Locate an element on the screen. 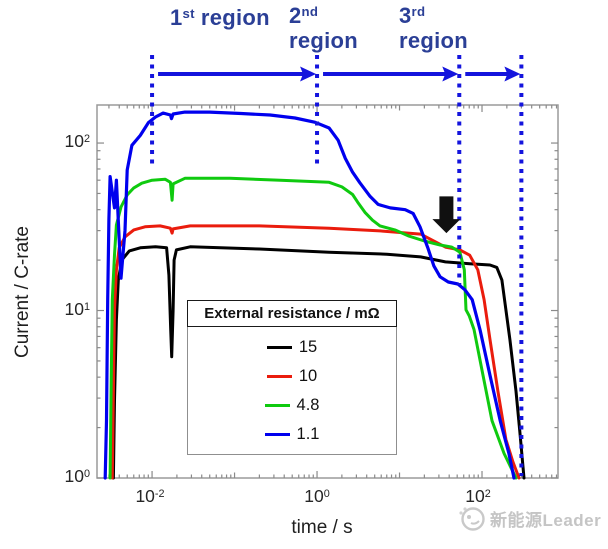 The width and height of the screenshot is (608, 549). region-label-3: 3rd region is located at coordinates (434, 28).